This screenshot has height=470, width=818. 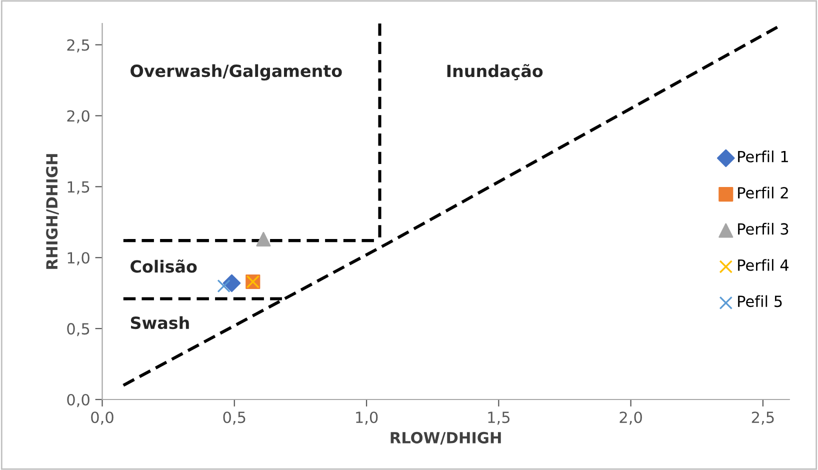 What do you see at coordinates (102, 418) in the screenshot?
I see `x-tick-label: 0,0` at bounding box center [102, 418].